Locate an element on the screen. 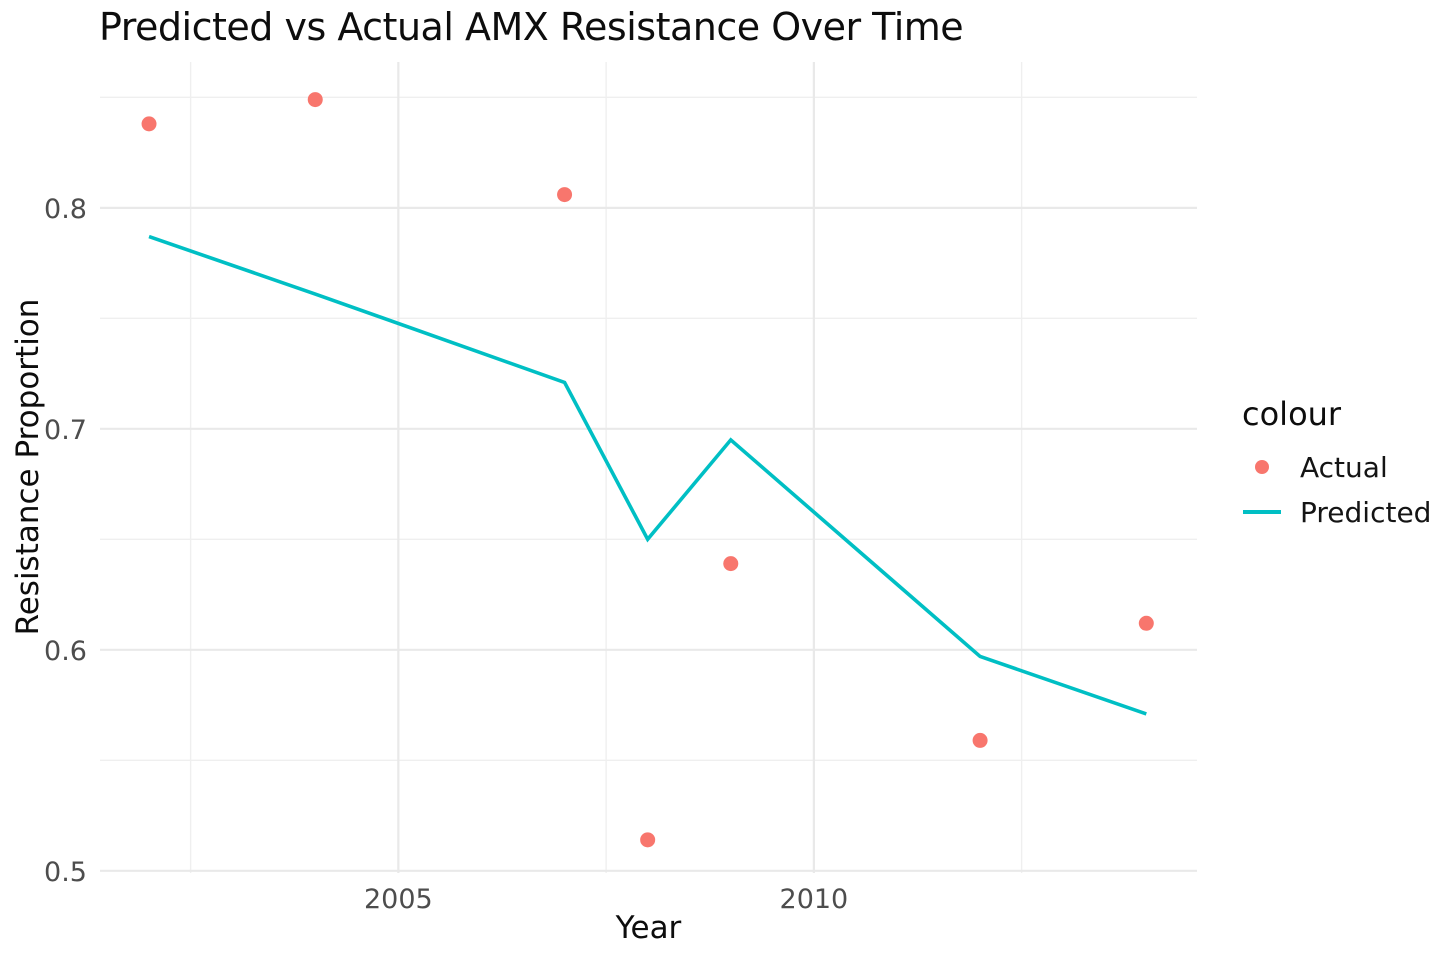  y-axis-title: Resistance Proportion is located at coordinates (28, 467).